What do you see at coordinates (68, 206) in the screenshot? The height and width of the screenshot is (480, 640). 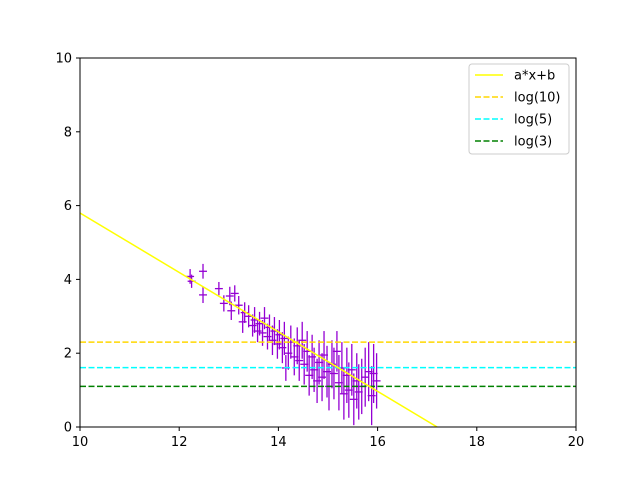 I see `y-tick-label: 6` at bounding box center [68, 206].